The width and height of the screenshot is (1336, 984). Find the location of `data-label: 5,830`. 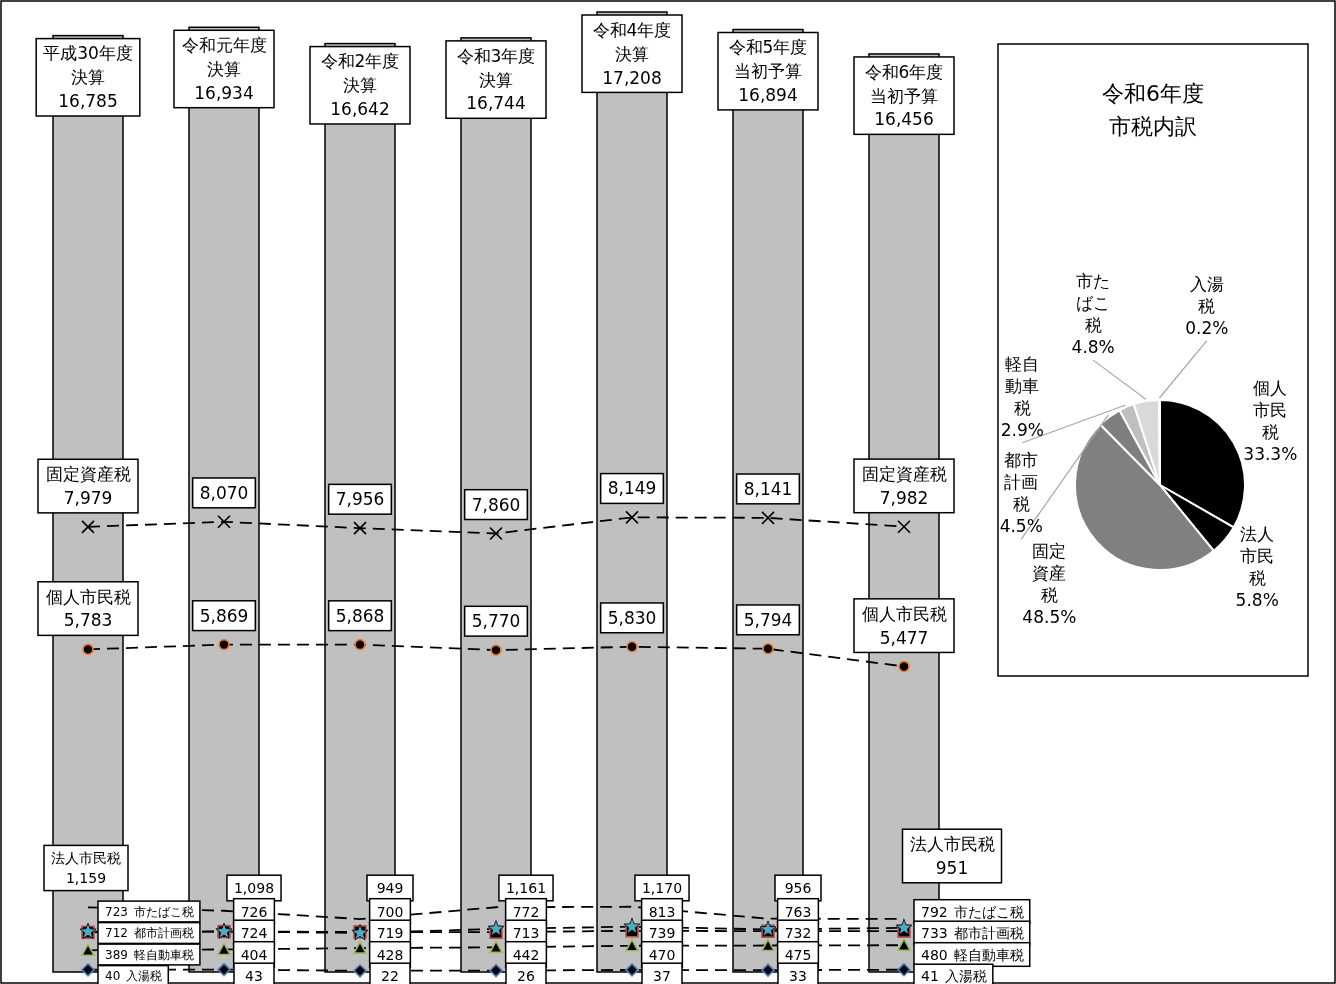

data-label: 5,830 is located at coordinates (632, 617).